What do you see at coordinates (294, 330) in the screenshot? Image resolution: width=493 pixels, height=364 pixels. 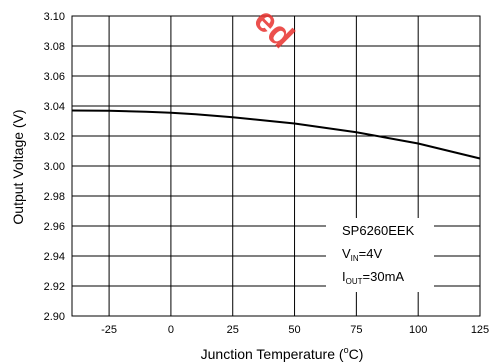 I see `x-tick-label: 50` at bounding box center [294, 330].